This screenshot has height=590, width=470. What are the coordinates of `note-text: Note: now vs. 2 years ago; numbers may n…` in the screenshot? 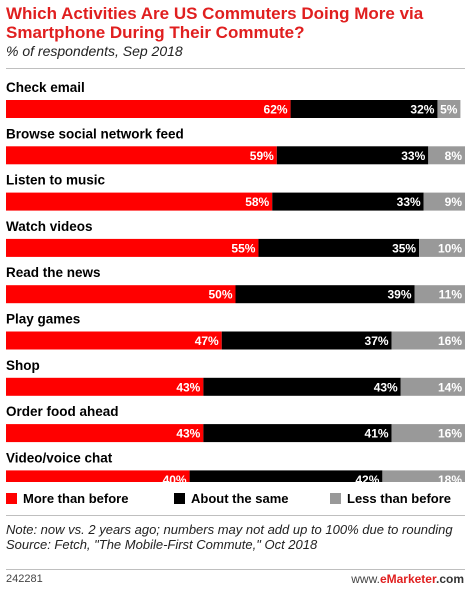 It's located at (229, 529).